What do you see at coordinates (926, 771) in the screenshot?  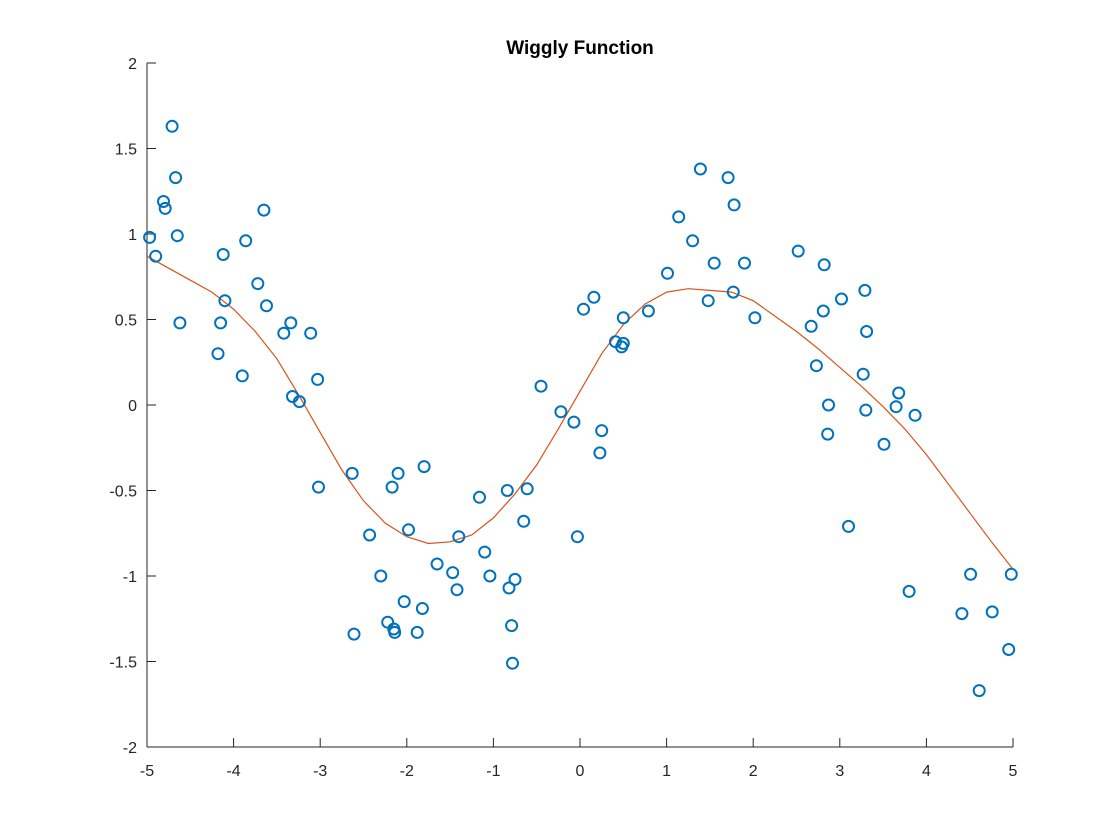 I see `x-tick-label: 4` at bounding box center [926, 771].